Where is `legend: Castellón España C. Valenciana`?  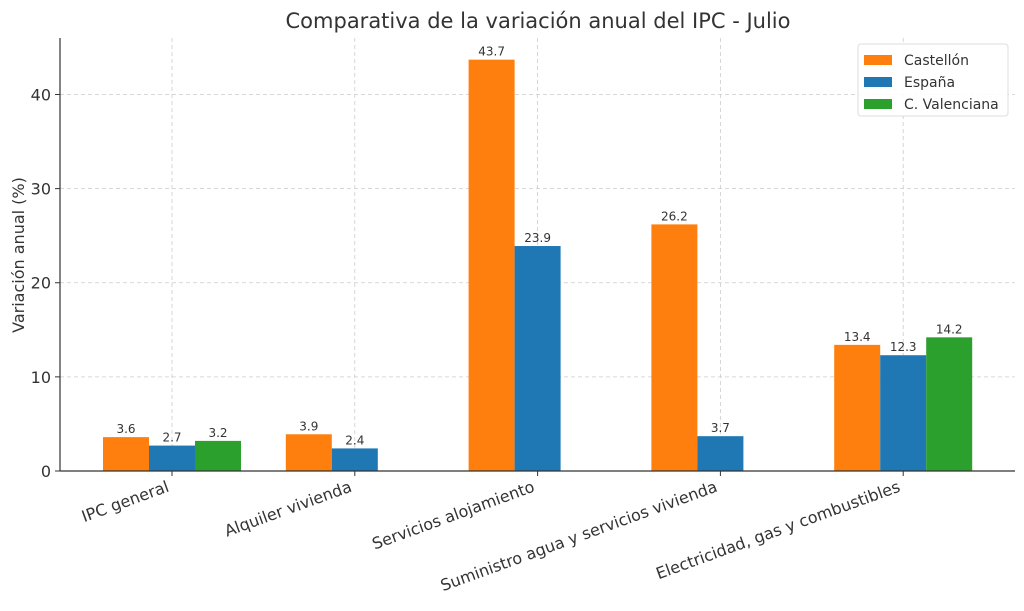 legend: Castellón España C. Valenciana is located at coordinates (933, 80).